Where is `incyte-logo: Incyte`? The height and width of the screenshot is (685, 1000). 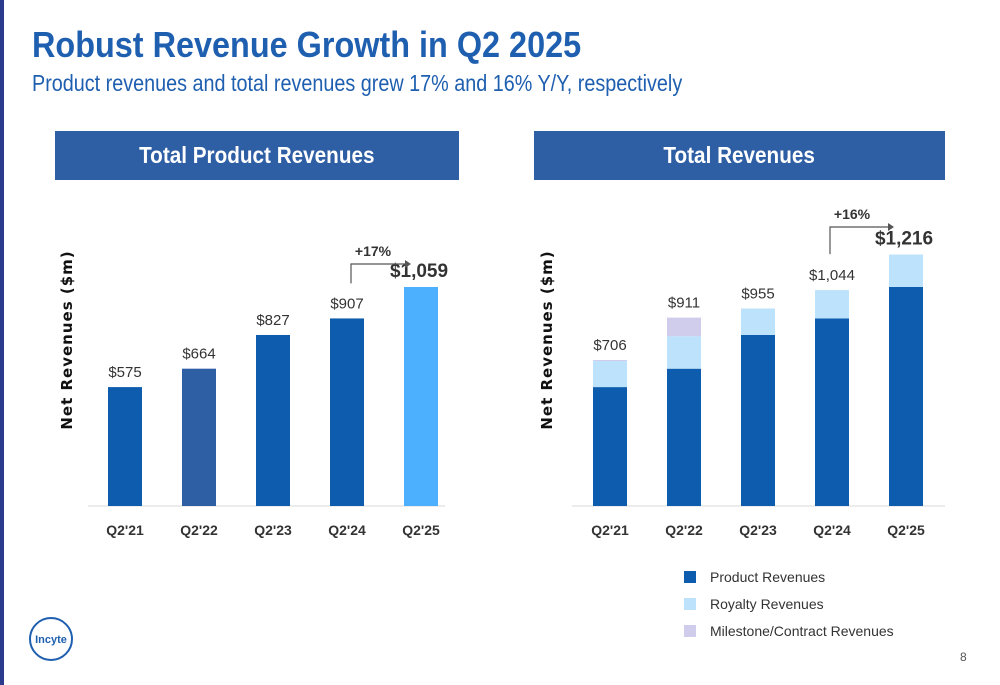
incyte-logo: Incyte is located at coordinates (51, 639).